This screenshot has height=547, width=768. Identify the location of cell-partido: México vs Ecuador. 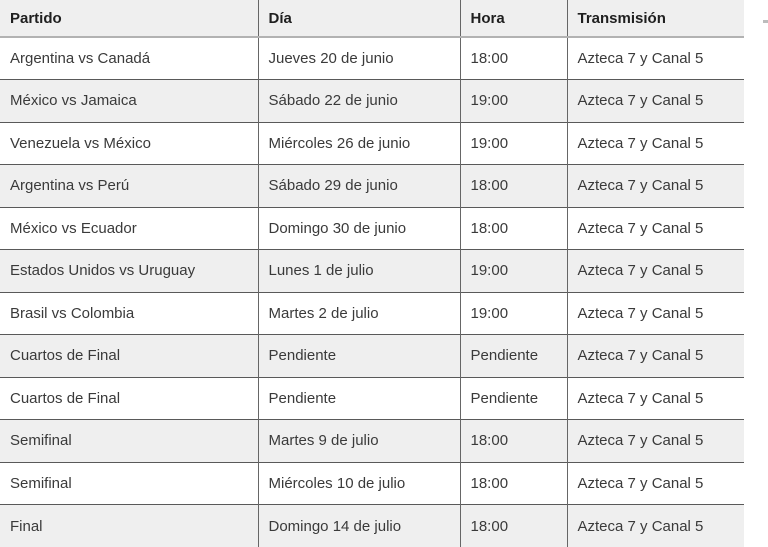
(129, 228).